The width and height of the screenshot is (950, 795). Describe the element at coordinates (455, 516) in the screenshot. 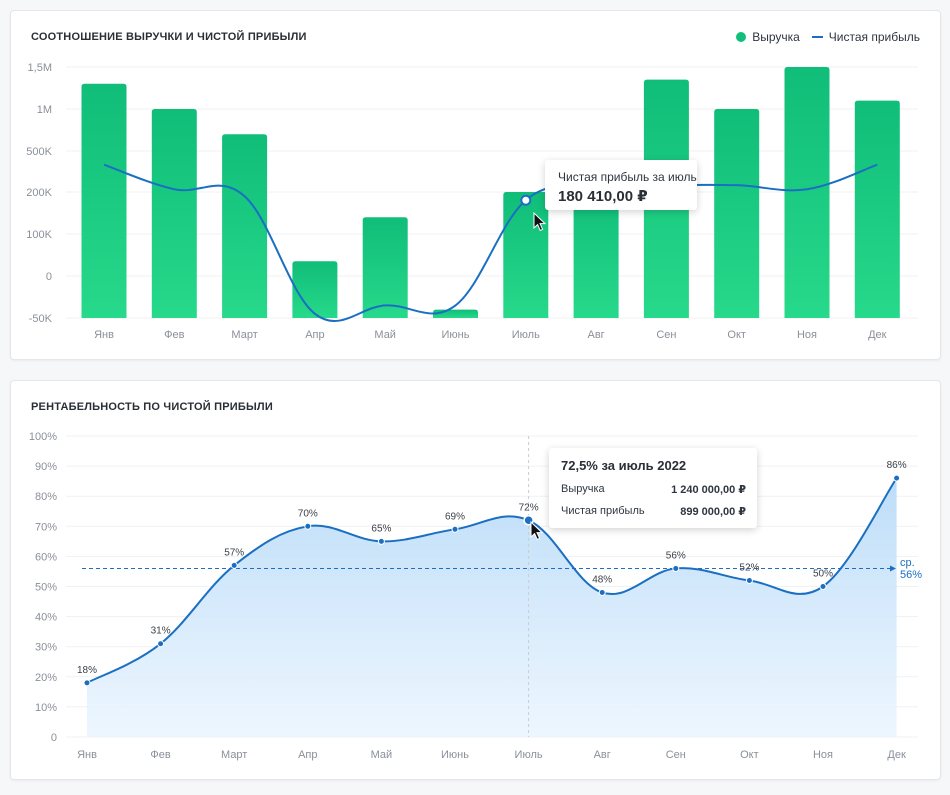

I see `data-label: 69%` at that location.